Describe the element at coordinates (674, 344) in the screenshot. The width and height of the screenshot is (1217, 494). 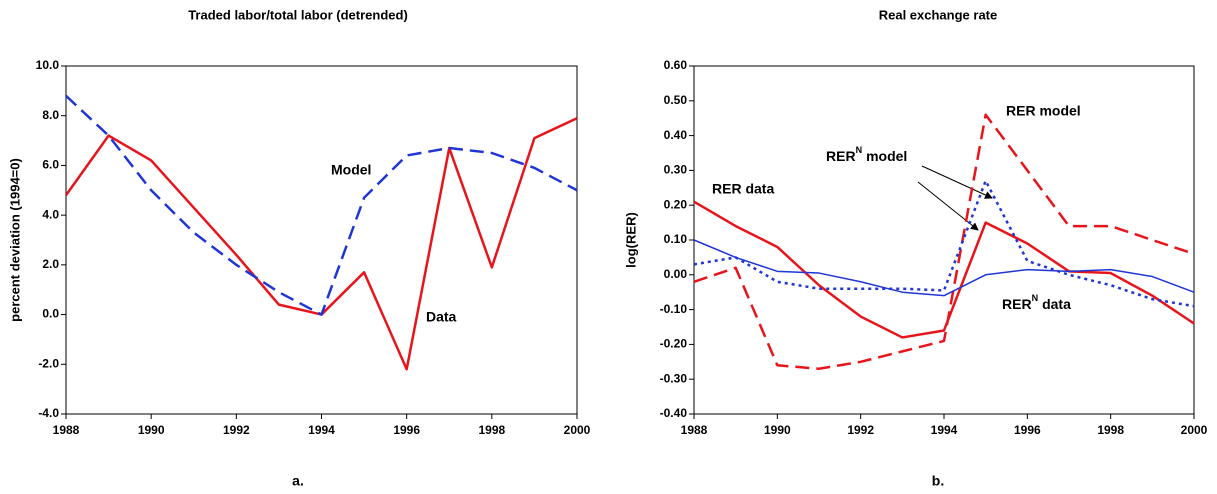
I see `y-tick-label: -0.20` at that location.